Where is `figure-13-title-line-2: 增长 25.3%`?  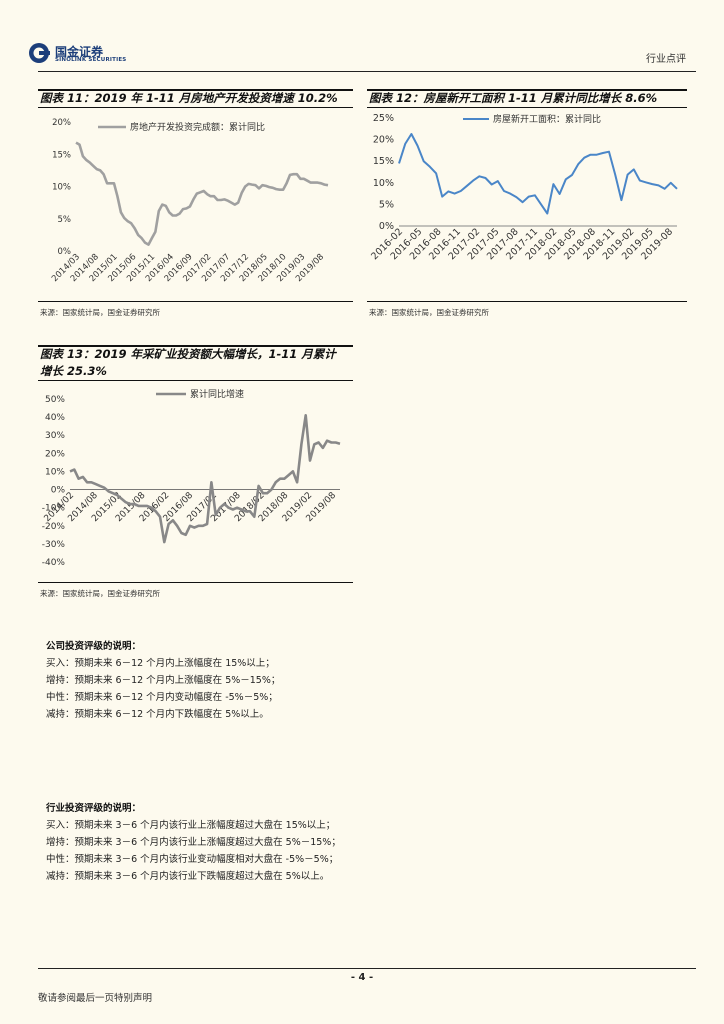 figure-13-title-line-2: 增长 25.3% is located at coordinates (73, 371).